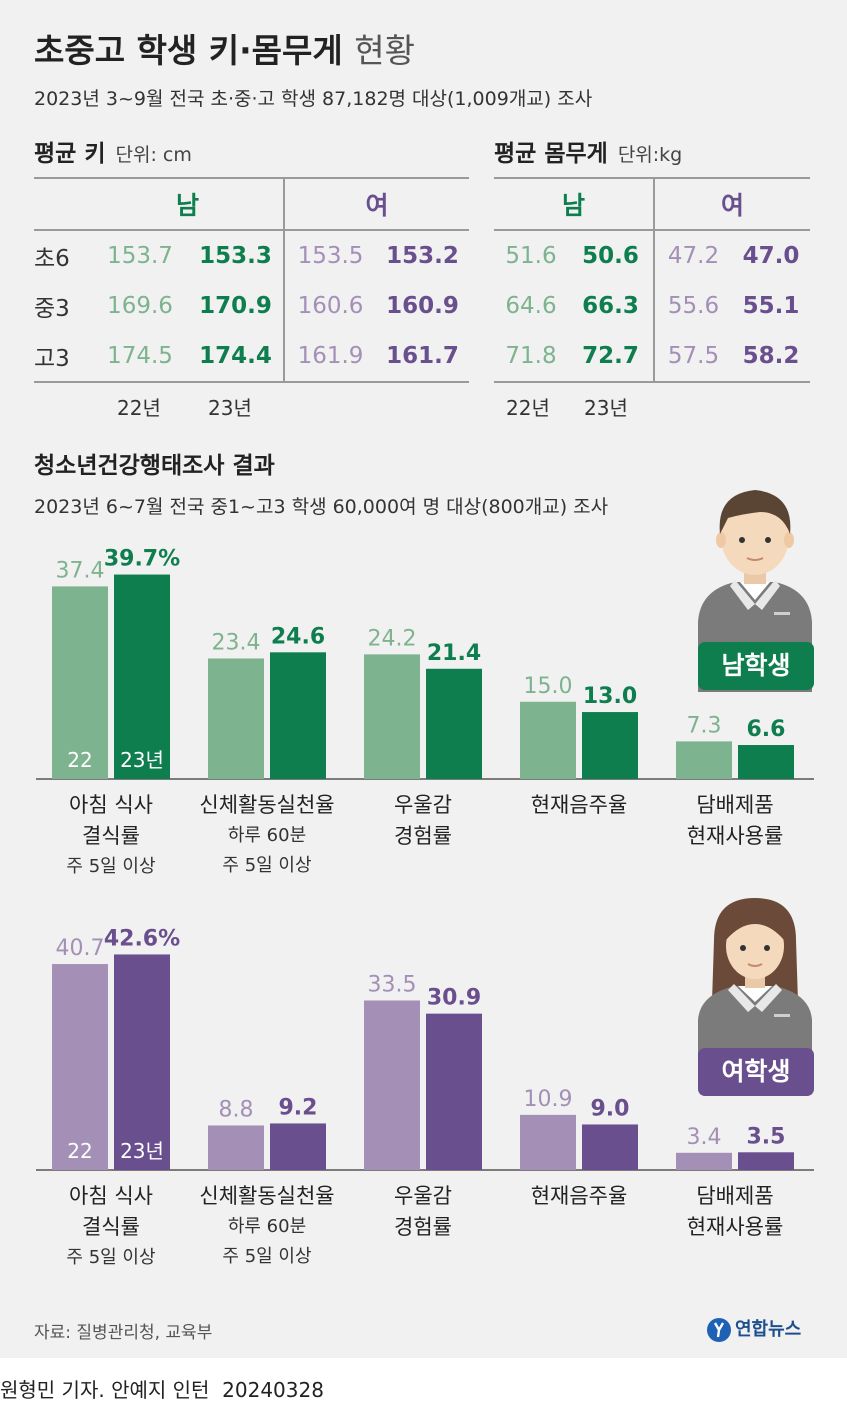 The height and width of the screenshot is (1407, 847). I want to click on cell: 169.6, so click(140, 306).